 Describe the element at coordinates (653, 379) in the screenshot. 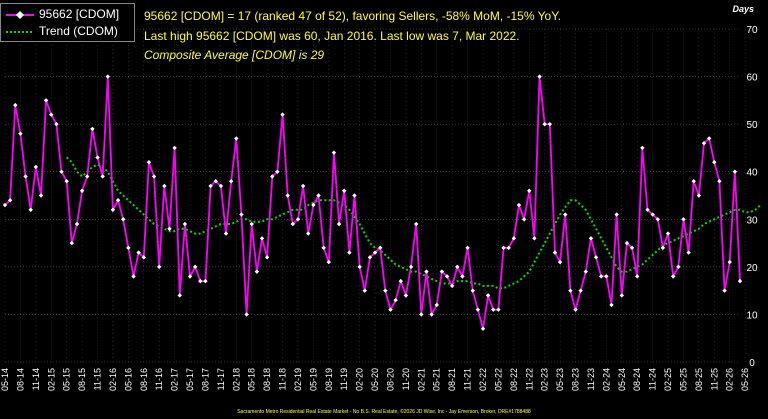

I see `x-tick-label: 11-24` at that location.